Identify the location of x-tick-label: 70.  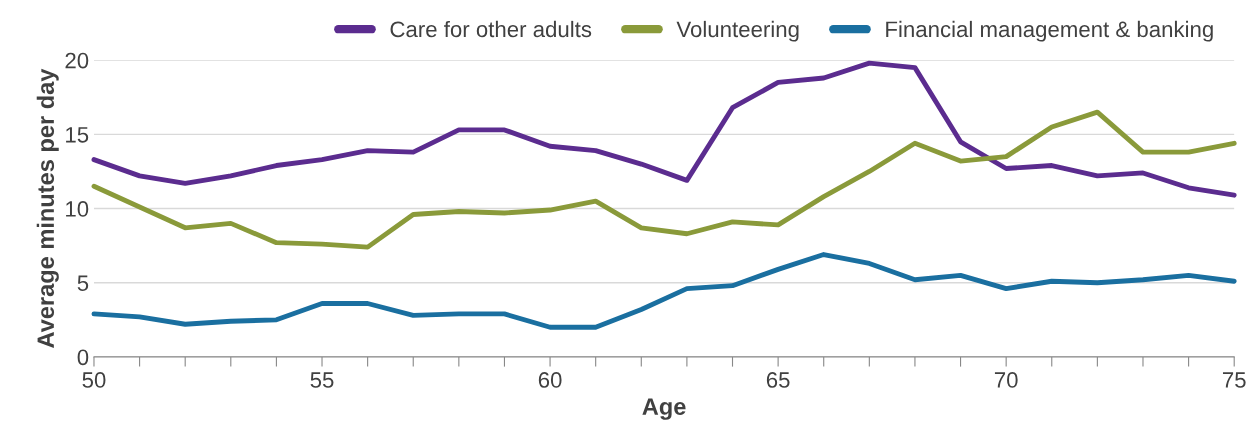
(1006, 380).